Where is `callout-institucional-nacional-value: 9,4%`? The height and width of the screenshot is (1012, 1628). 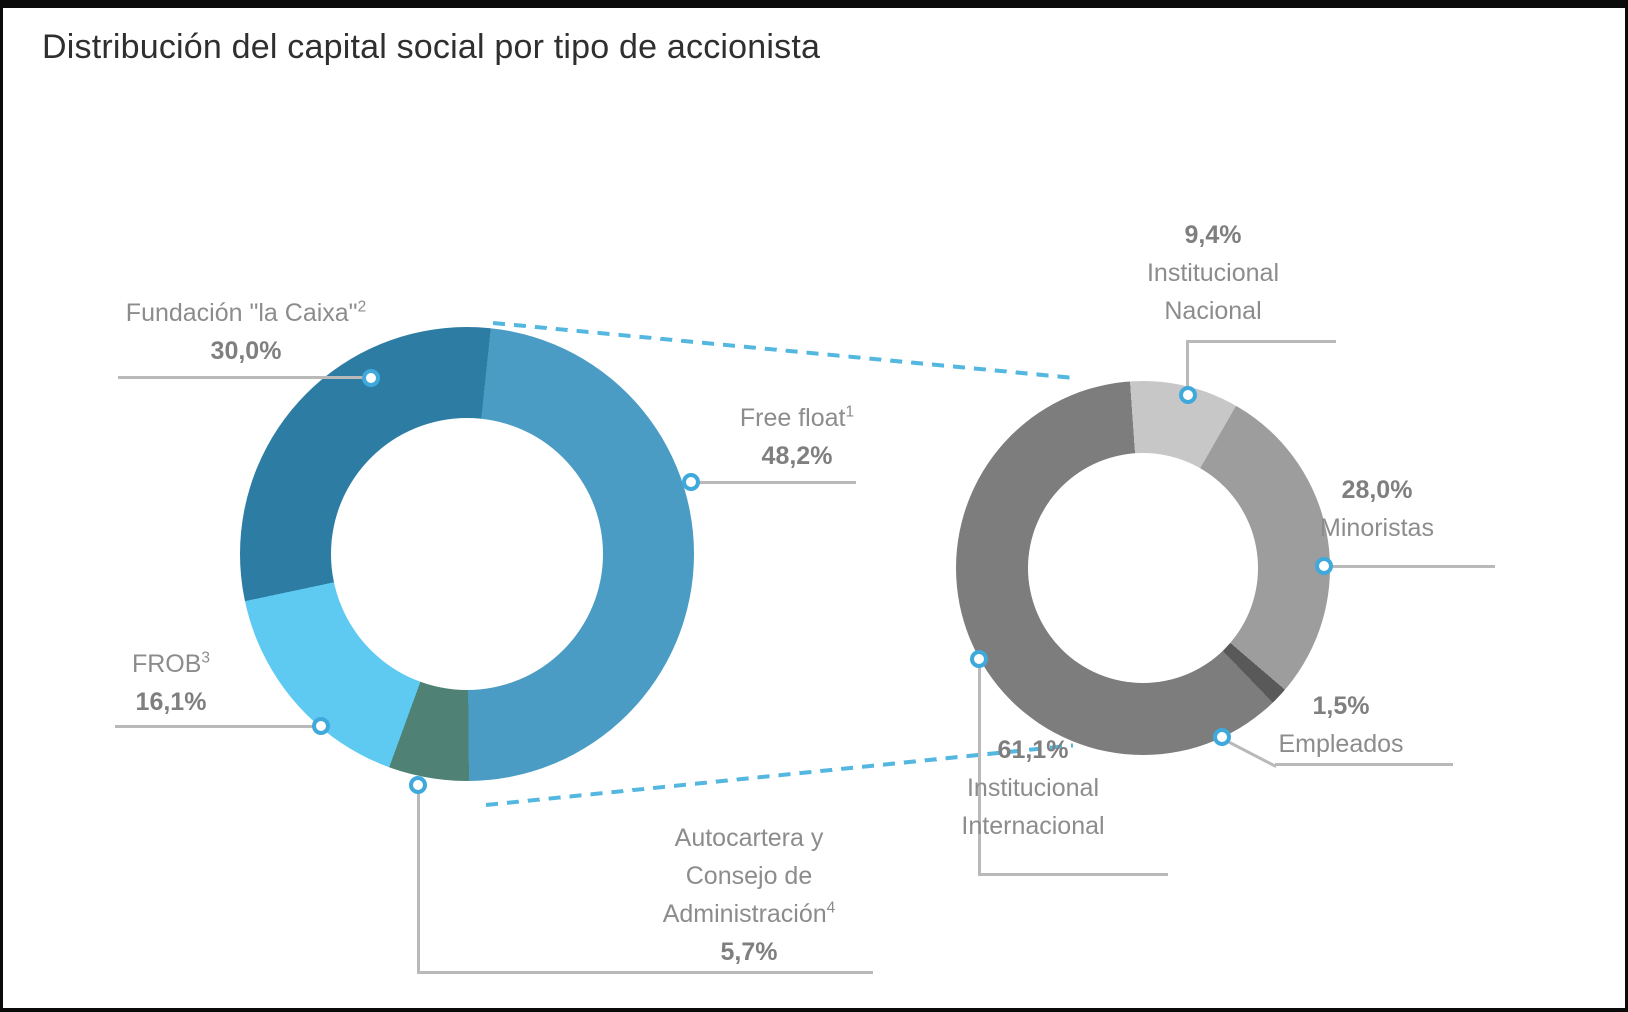
callout-institucional-nacional-value: 9,4% is located at coordinates (1213, 235).